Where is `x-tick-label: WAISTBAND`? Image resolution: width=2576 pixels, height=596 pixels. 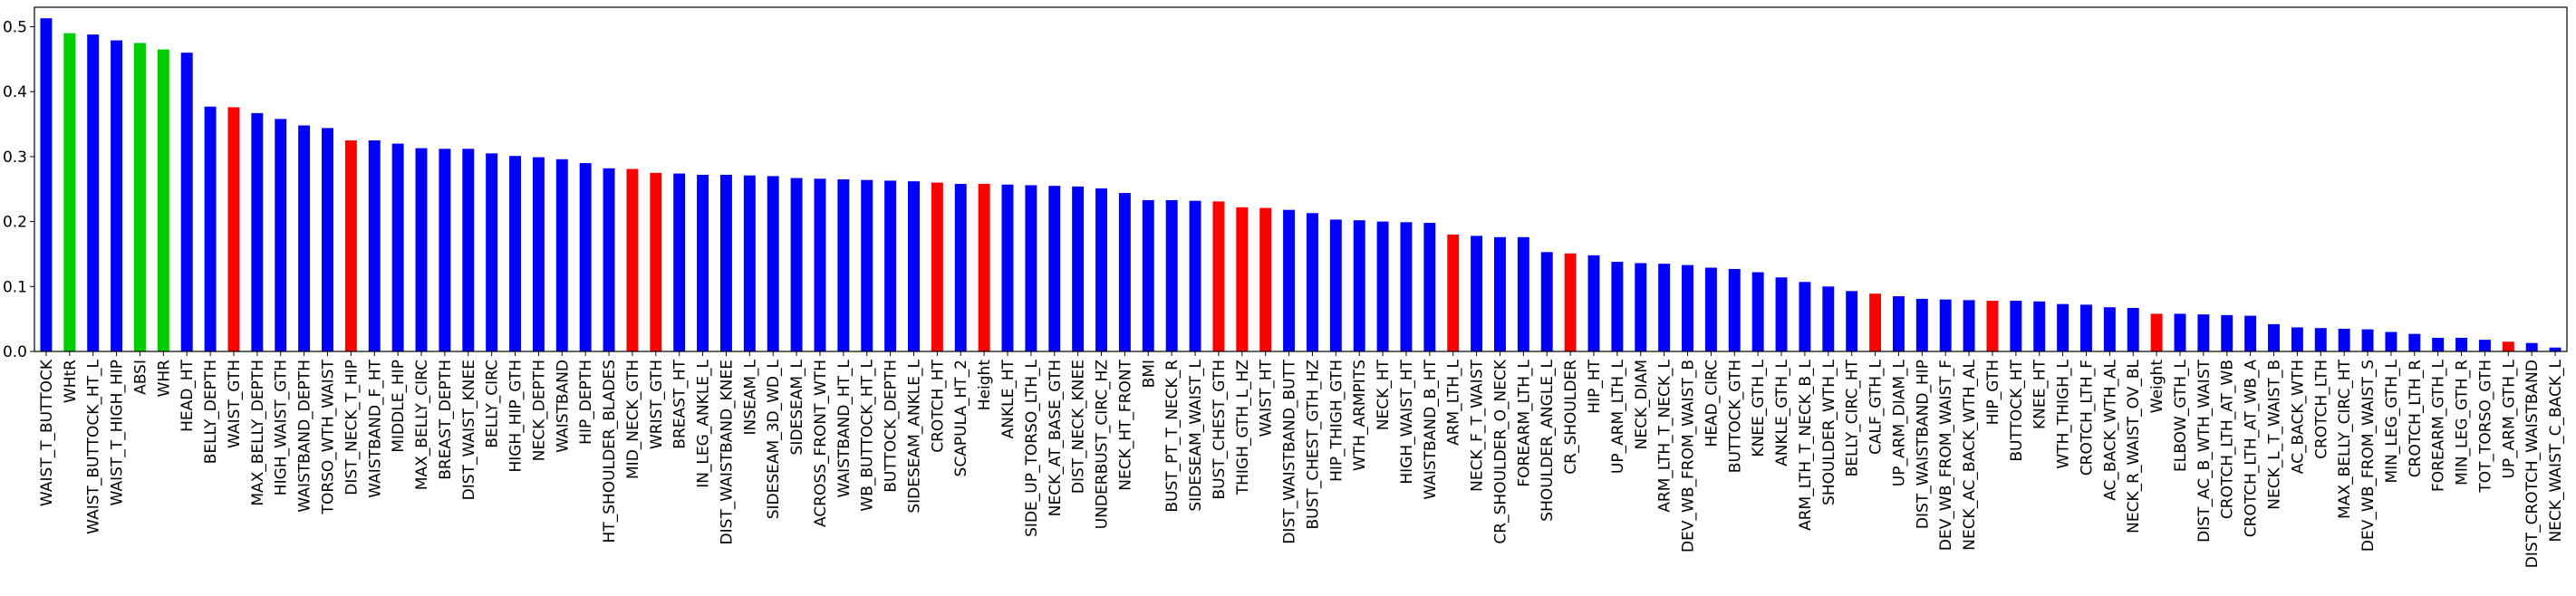 x-tick-label: WAISTBAND is located at coordinates (563, 406).